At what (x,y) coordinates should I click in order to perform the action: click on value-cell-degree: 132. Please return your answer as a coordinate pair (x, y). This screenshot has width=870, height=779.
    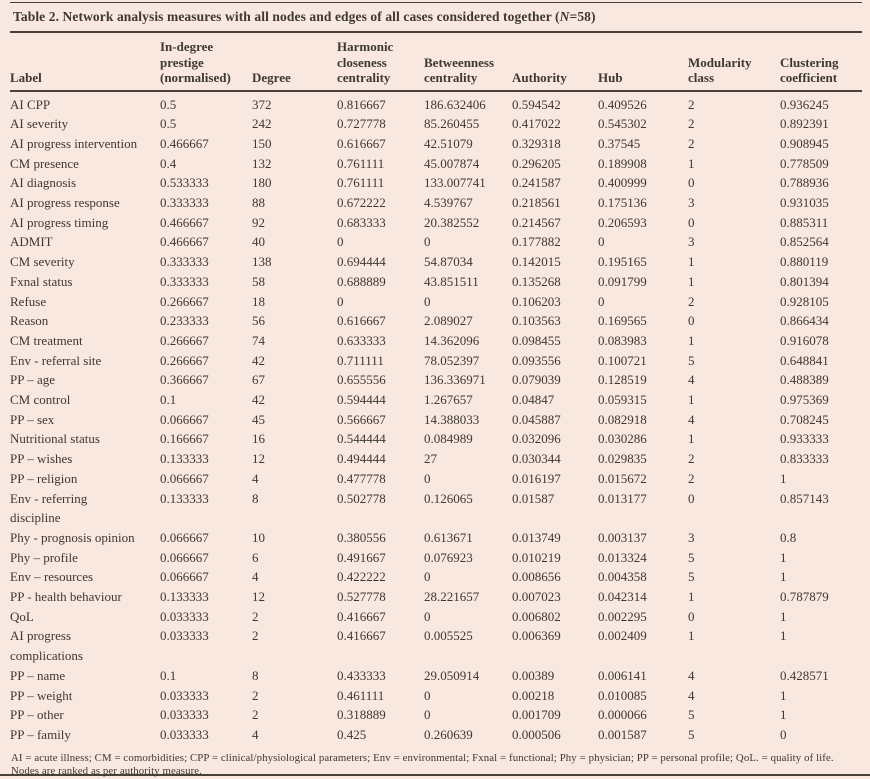
    Looking at the image, I should click on (262, 163).